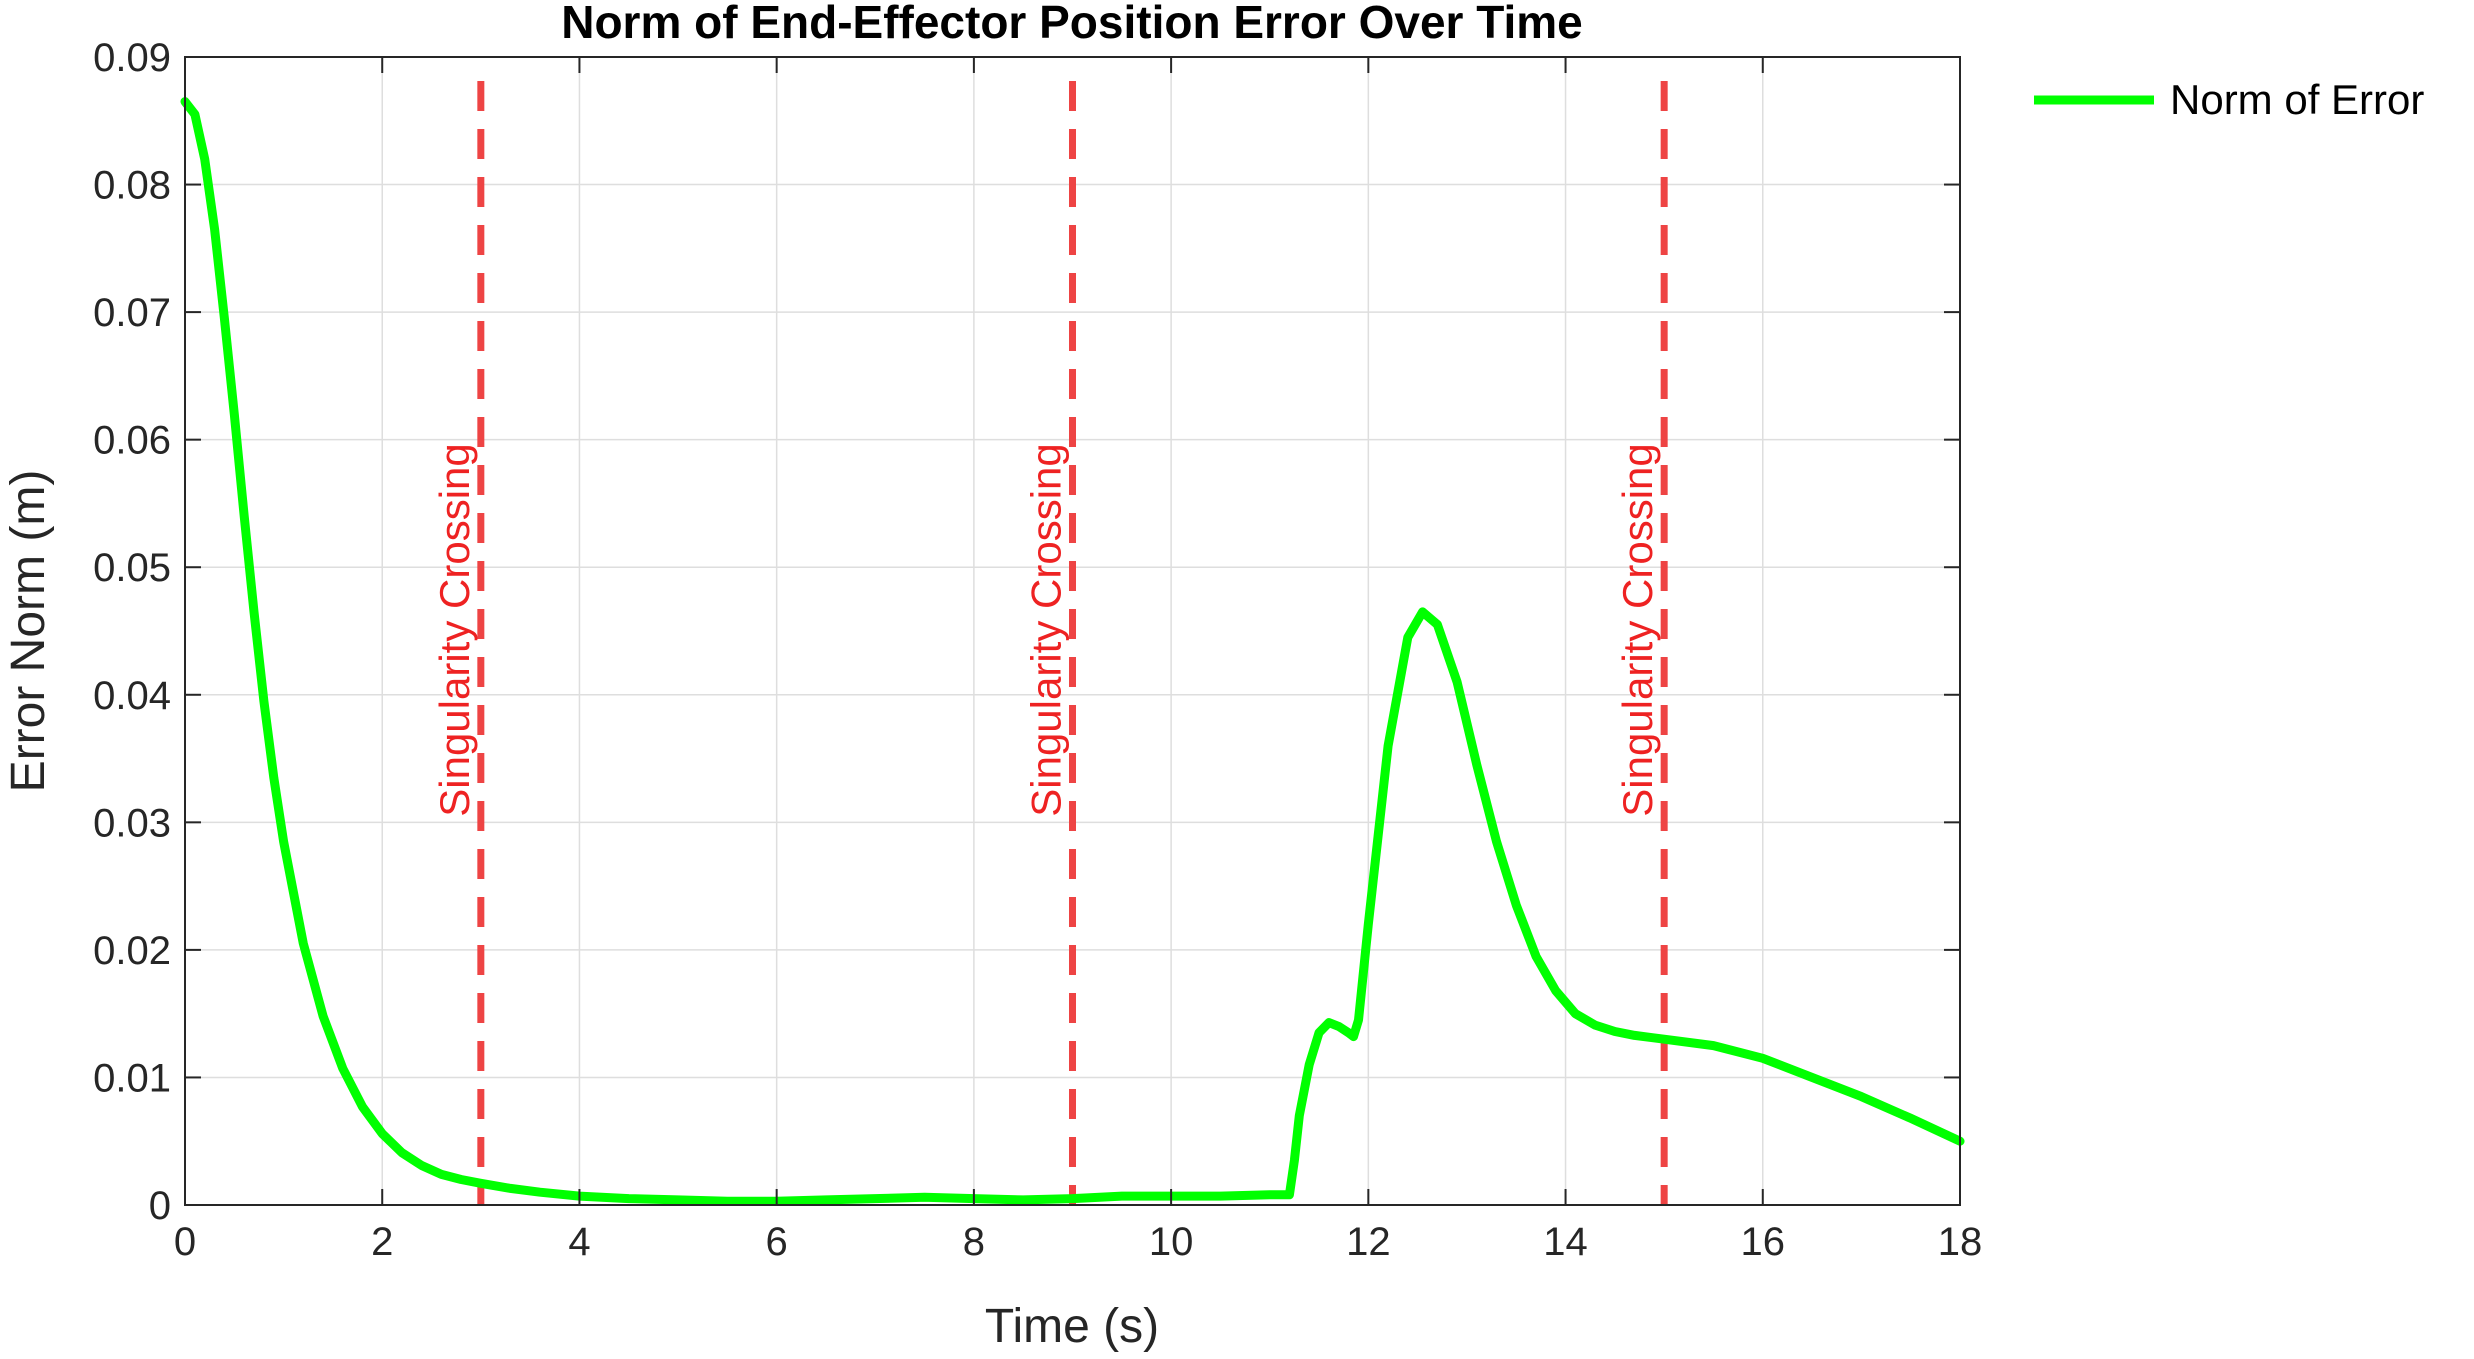 This screenshot has width=2474, height=1359. Describe the element at coordinates (579, 1242) in the screenshot. I see `x-tick-label: 4` at that location.